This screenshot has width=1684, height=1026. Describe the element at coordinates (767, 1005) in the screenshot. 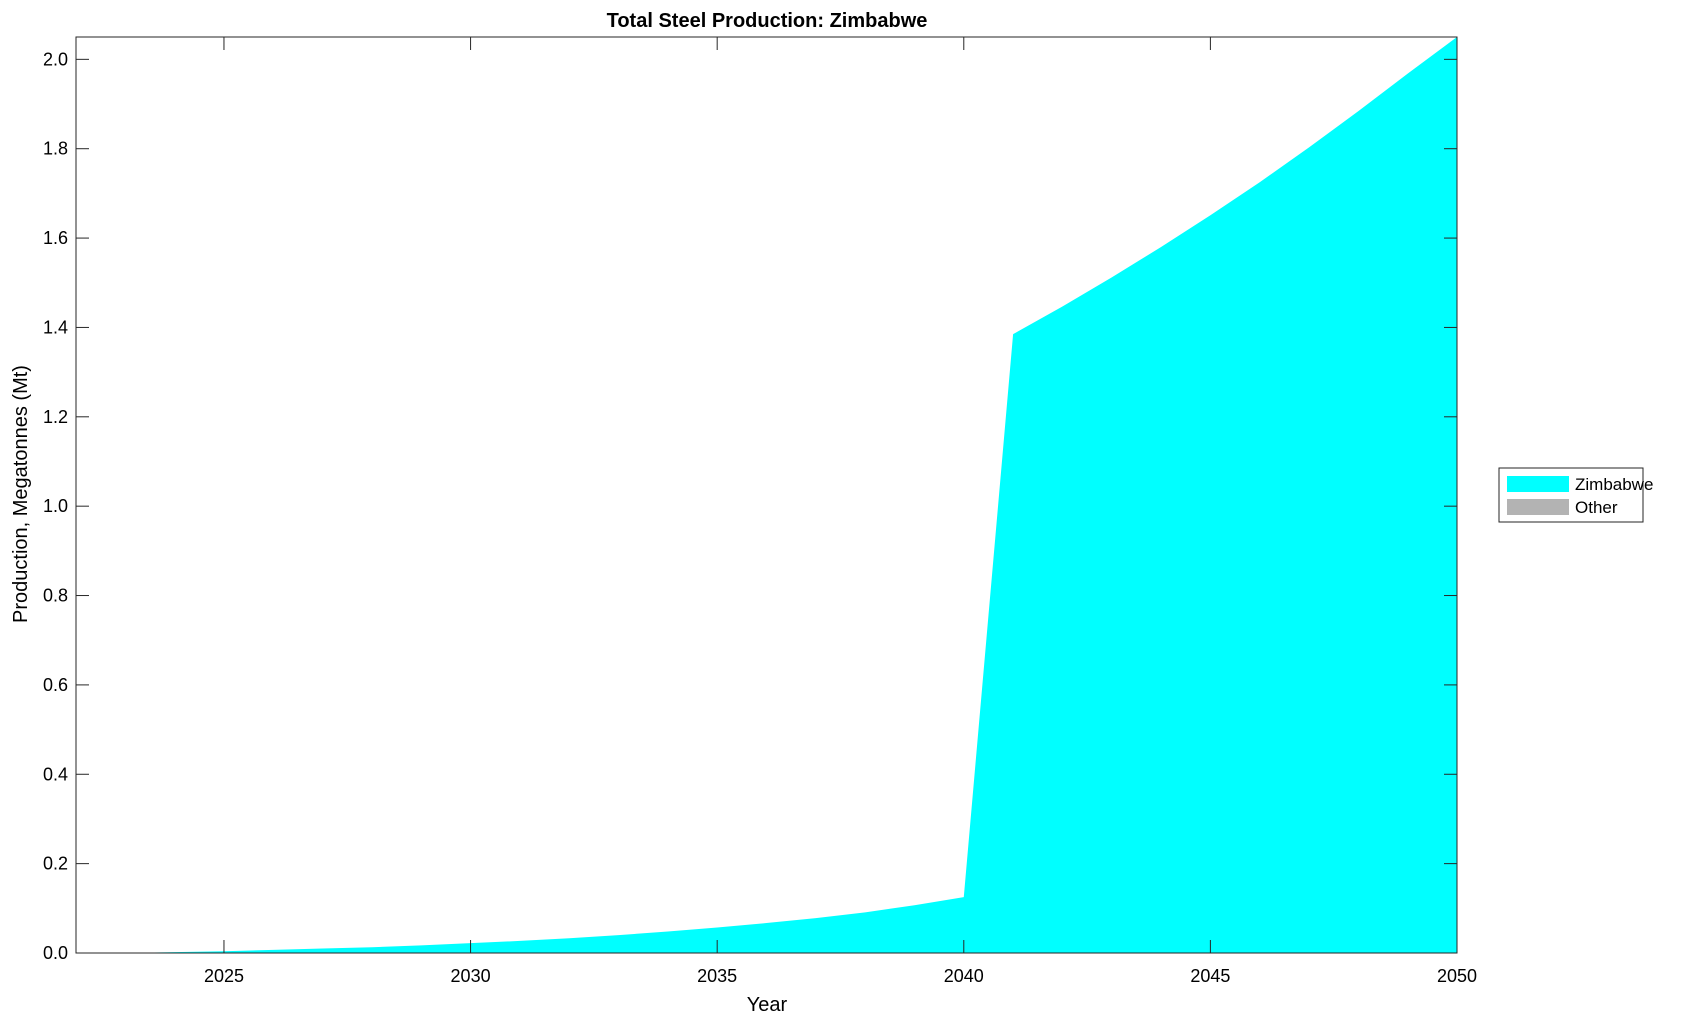

I see `x-axis-label: Year` at that location.